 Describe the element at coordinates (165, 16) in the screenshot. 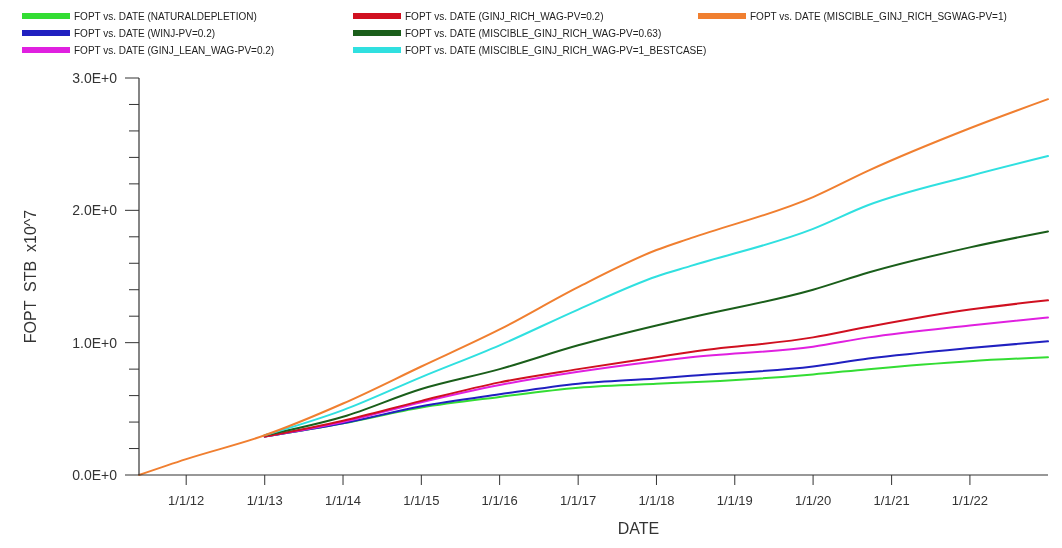

I see `legend-label: FOPT vs. DATE (NATURALDEPLETION)` at that location.